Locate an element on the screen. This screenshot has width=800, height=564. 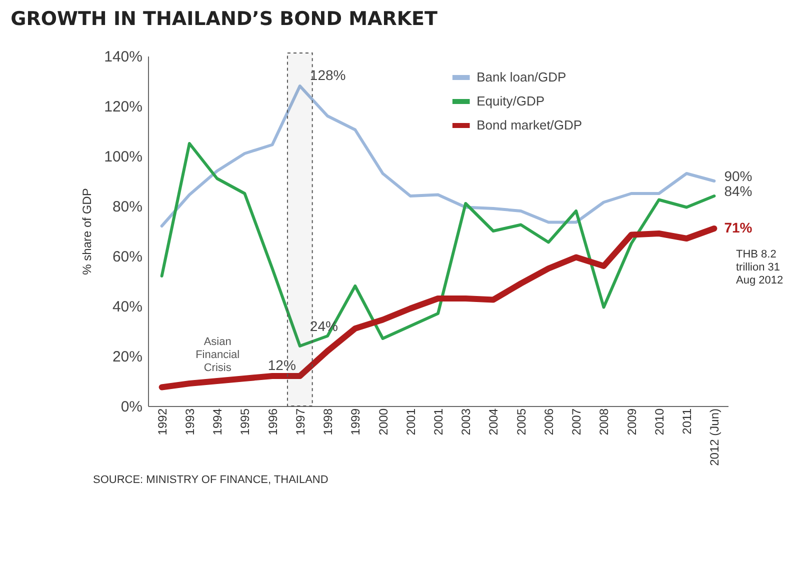
annotation: Asian Financial Crisis is located at coordinates (218, 355).